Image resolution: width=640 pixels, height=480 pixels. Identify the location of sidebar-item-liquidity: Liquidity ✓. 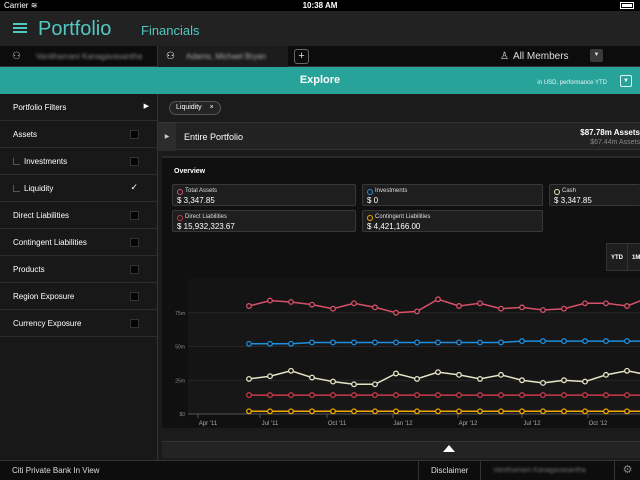
(78, 188).